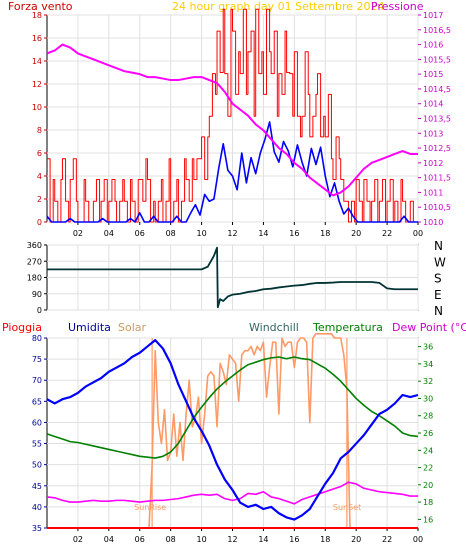 The width and height of the screenshot is (466, 555). Describe the element at coordinates (433, 192) in the screenshot. I see `y2-tick-label: 1011` at that location.